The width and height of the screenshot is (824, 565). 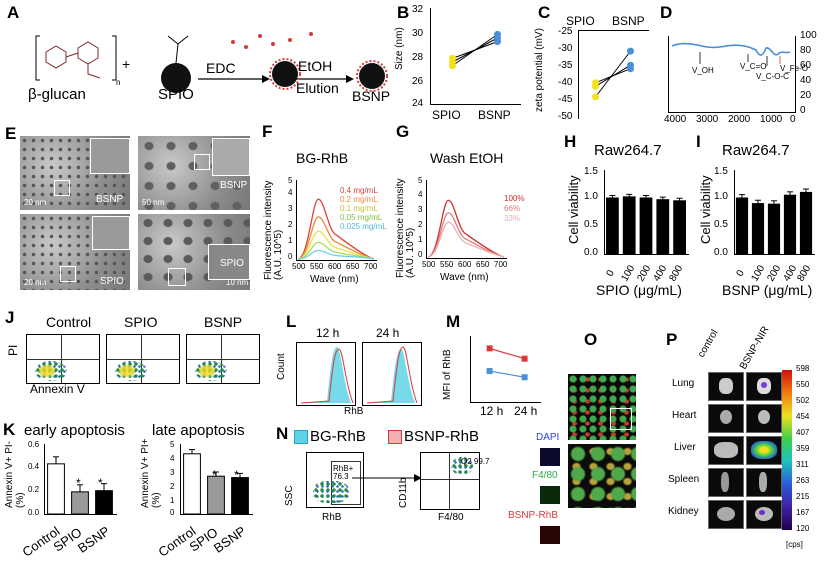 What do you see at coordinates (756, 150) in the screenshot?
I see `i-title: Raw264.7` at bounding box center [756, 150].